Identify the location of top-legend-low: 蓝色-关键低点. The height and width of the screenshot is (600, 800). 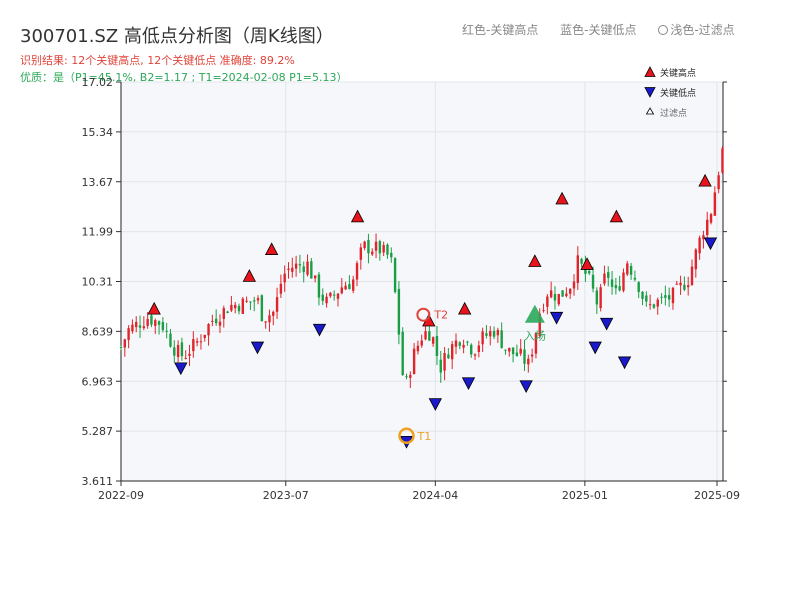
(598, 30).